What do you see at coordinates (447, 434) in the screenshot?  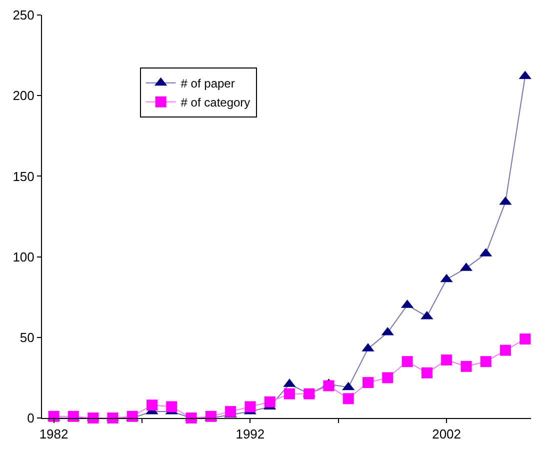 I see `x-tick-label: 2002` at bounding box center [447, 434].